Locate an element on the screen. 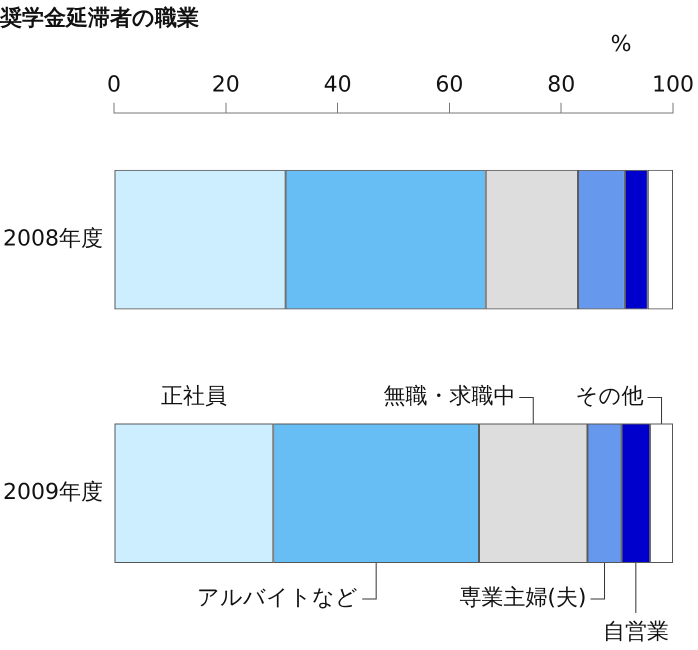  y-tick-label: 2009年度 is located at coordinates (52, 492).